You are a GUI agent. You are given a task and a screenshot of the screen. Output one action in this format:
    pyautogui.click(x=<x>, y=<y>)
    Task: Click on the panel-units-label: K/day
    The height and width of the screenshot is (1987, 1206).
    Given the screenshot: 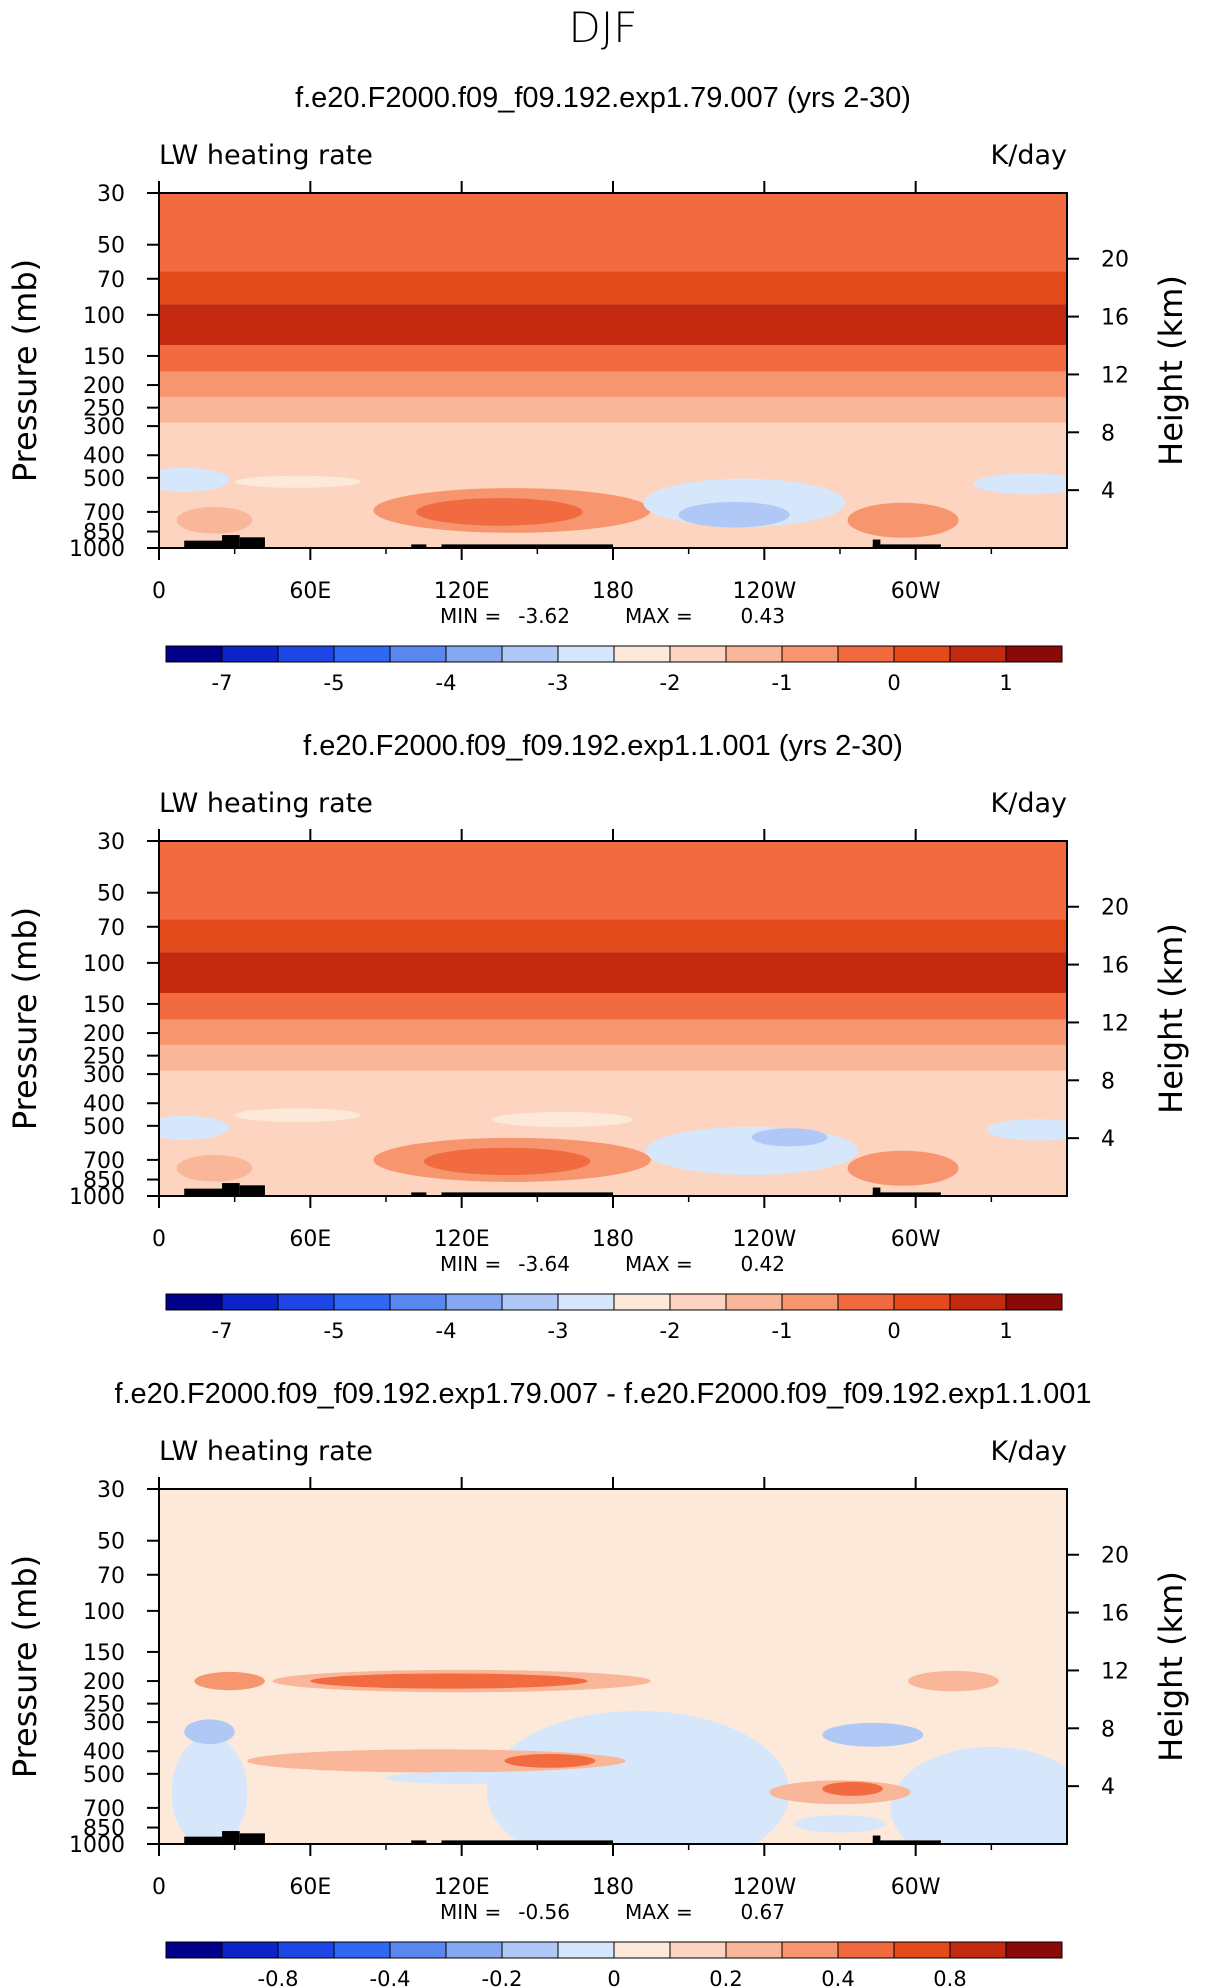 What is the action you would take?
    pyautogui.click(x=1029, y=803)
    